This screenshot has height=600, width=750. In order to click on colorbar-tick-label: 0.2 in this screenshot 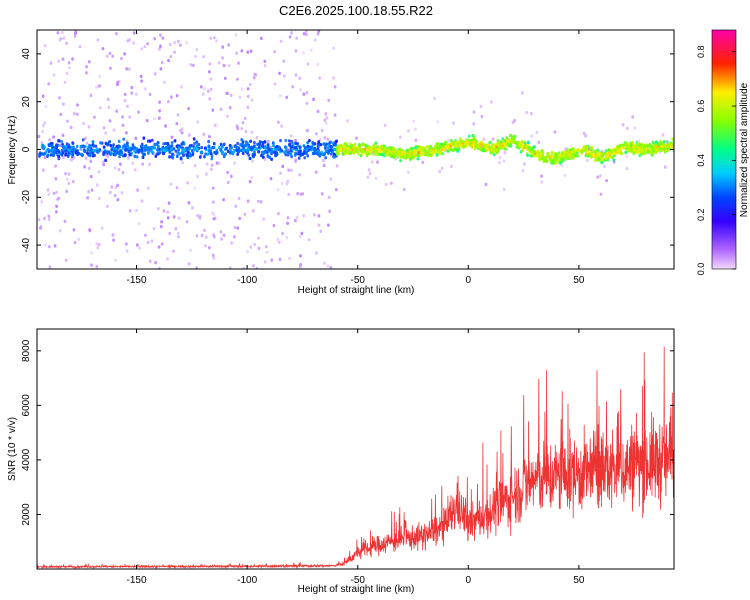, I will do `click(701, 214)`.